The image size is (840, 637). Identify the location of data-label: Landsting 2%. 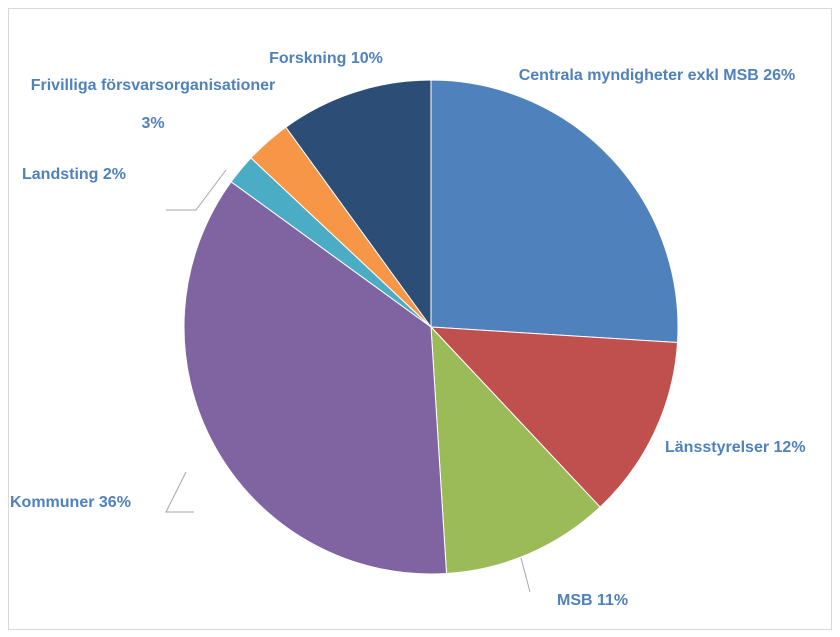
(112, 174).